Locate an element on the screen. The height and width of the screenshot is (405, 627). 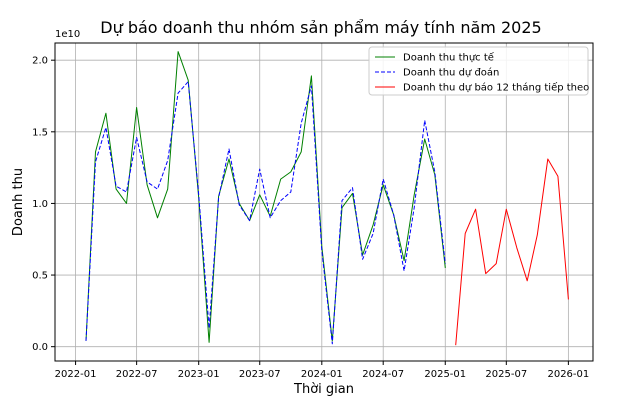
x-axis-label: Thời gian is located at coordinates (323, 389).